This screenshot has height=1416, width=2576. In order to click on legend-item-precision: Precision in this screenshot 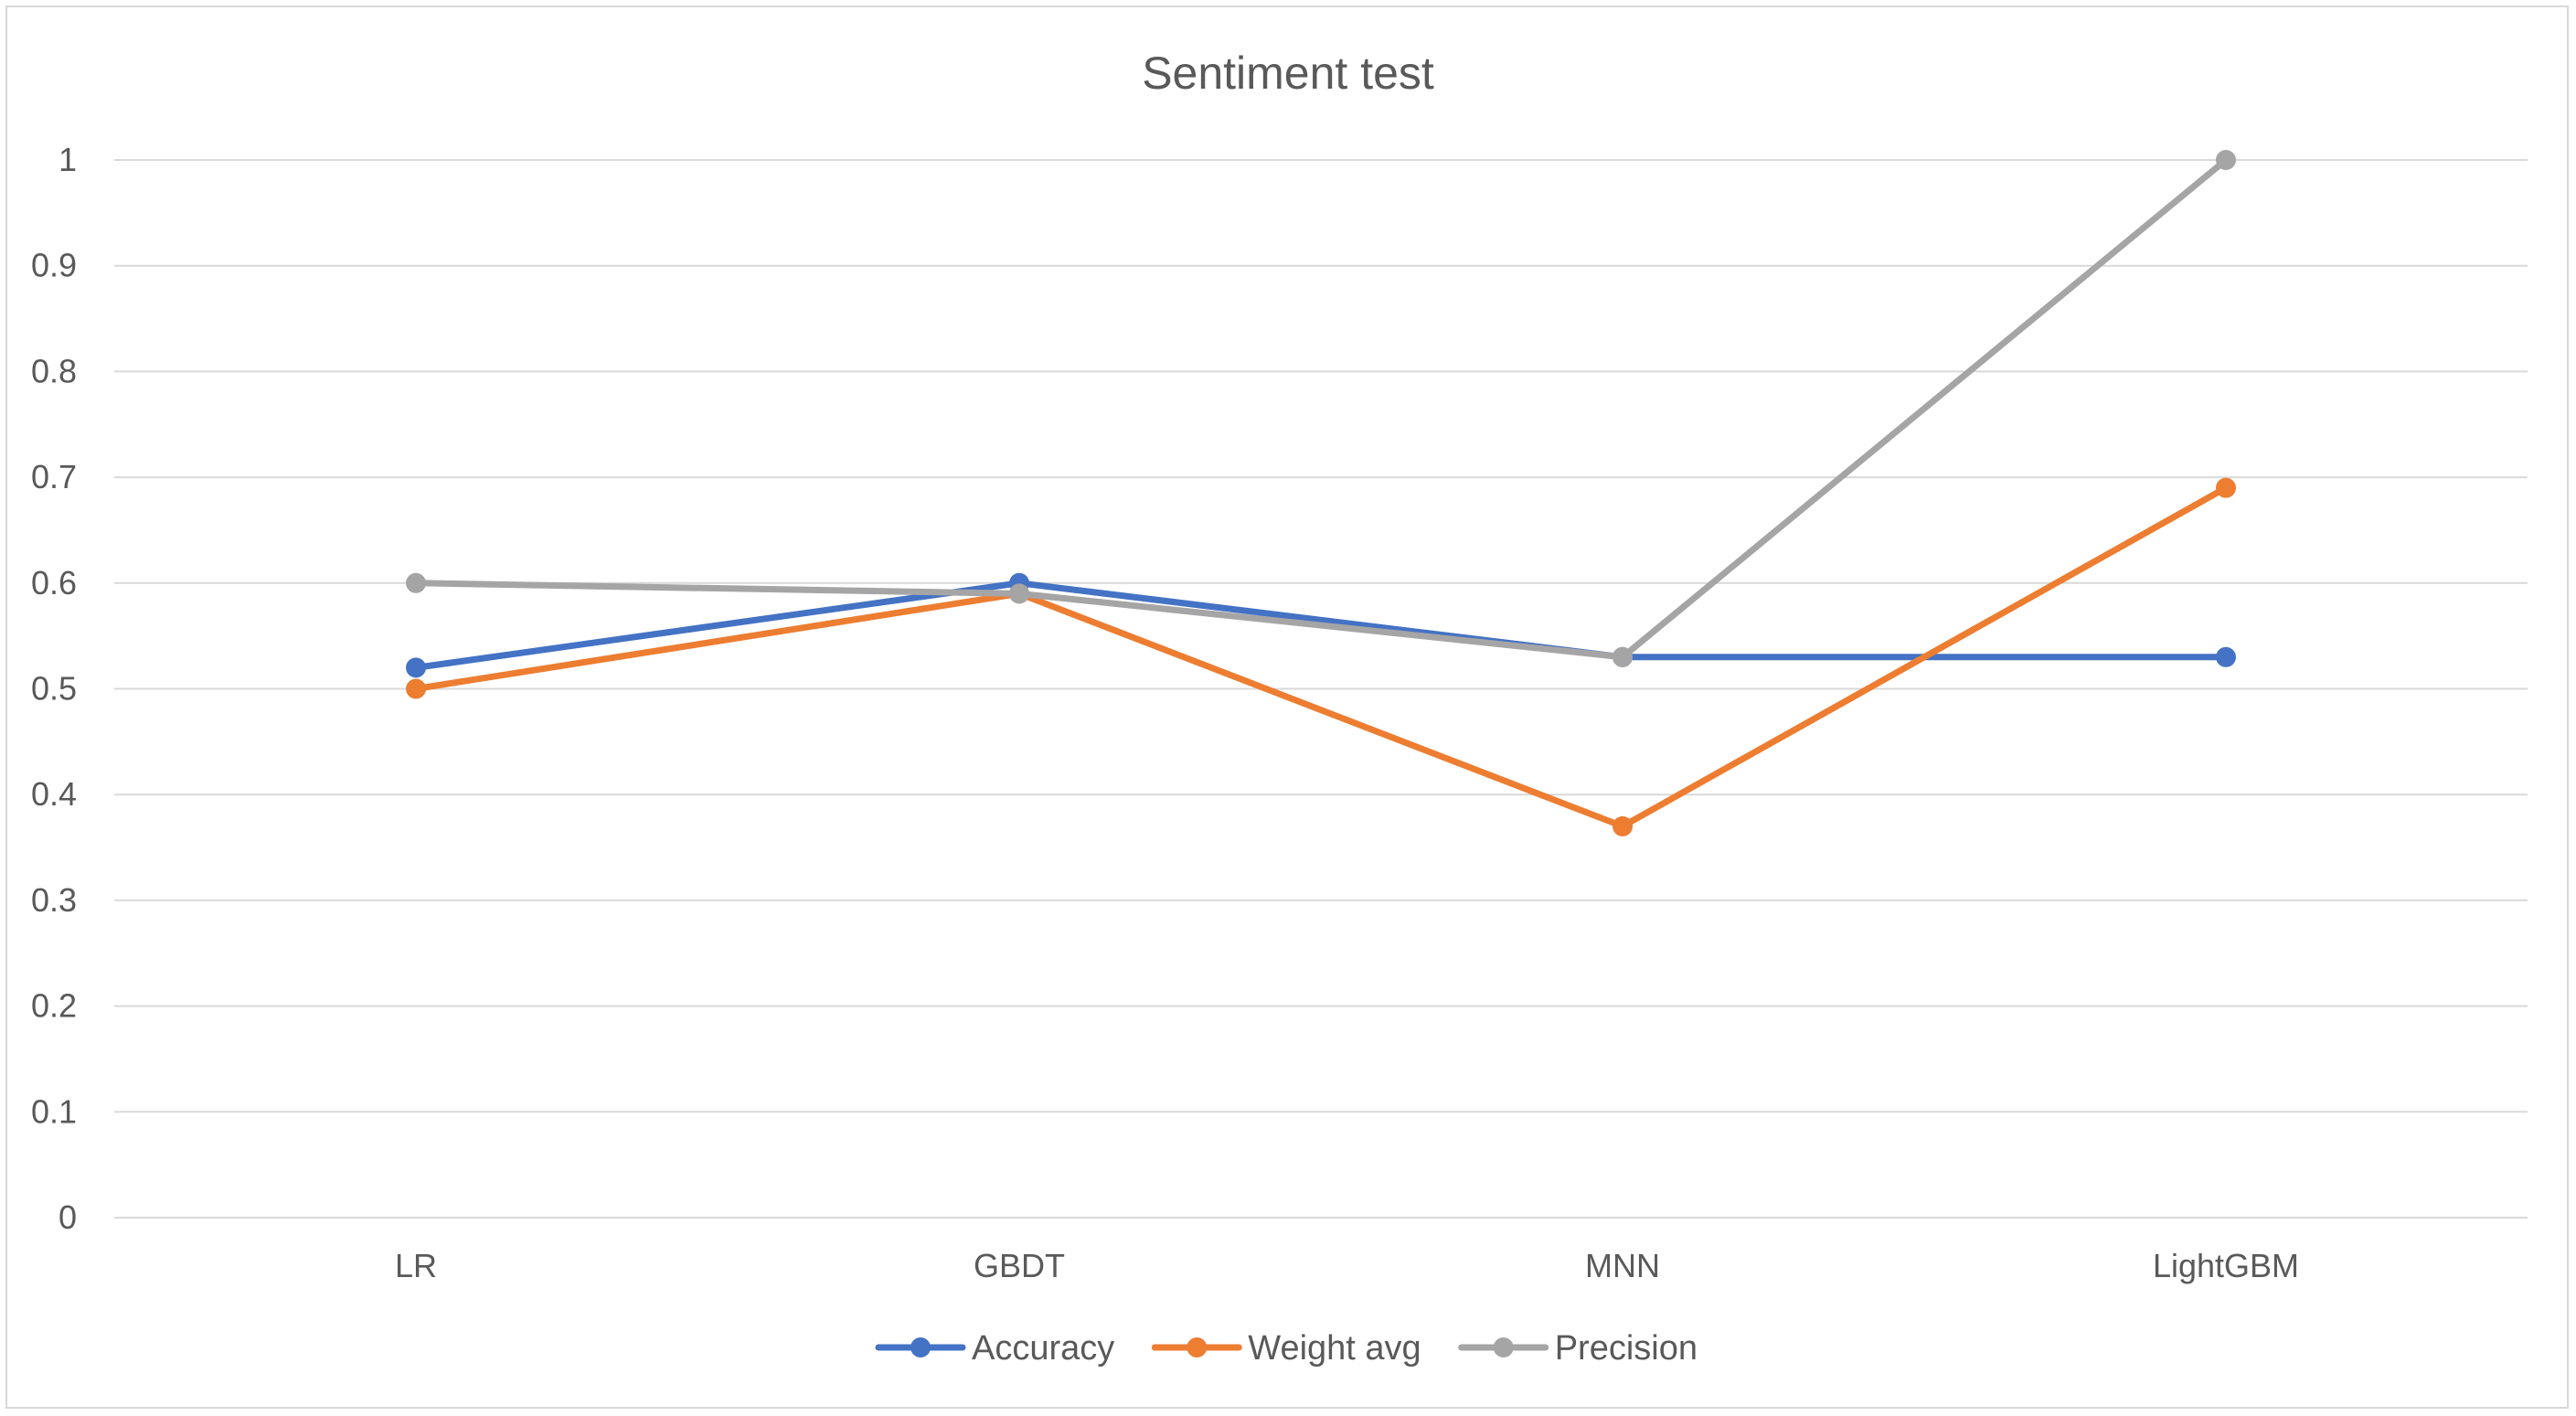, I will do `click(1578, 1348)`.